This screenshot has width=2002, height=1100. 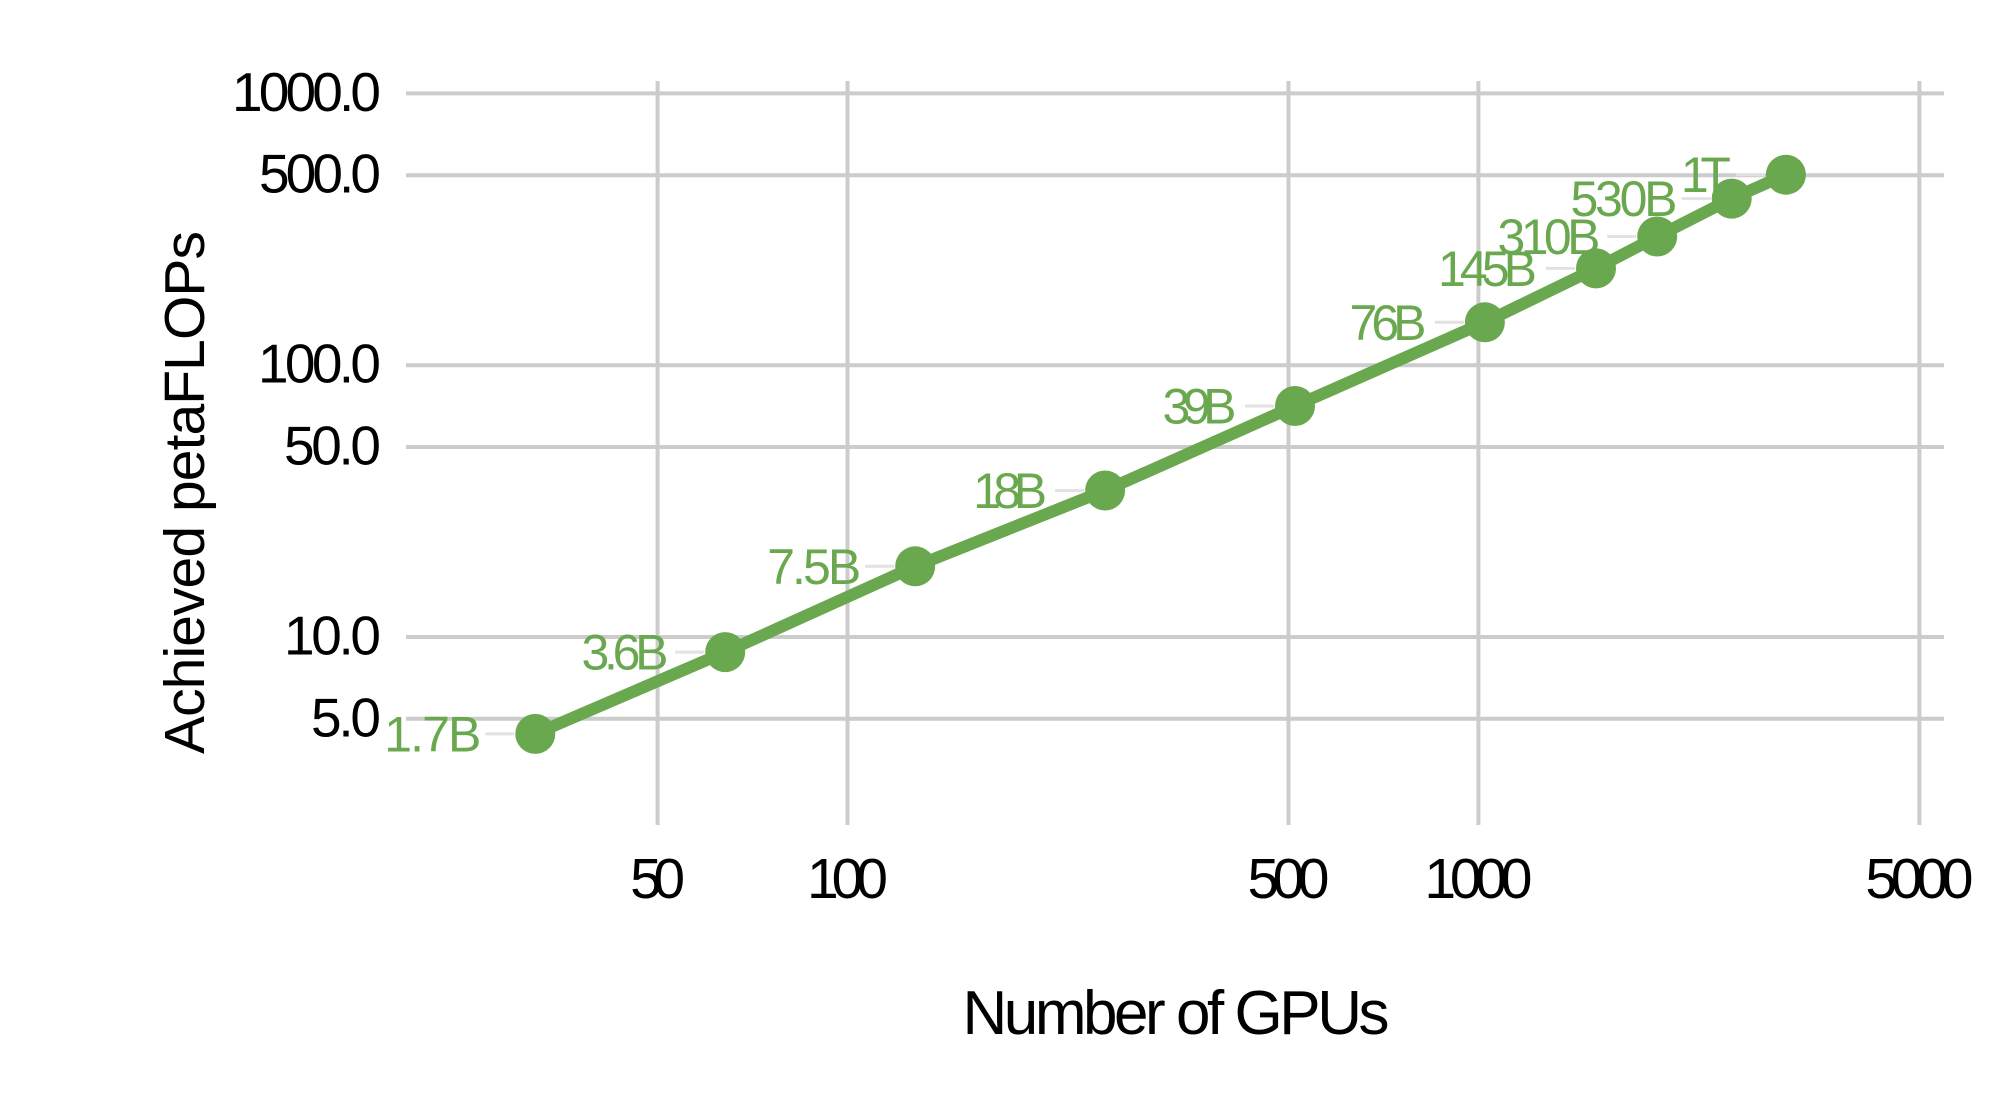 What do you see at coordinates (657, 879) in the screenshot?
I see `svg-text: 50` at bounding box center [657, 879].